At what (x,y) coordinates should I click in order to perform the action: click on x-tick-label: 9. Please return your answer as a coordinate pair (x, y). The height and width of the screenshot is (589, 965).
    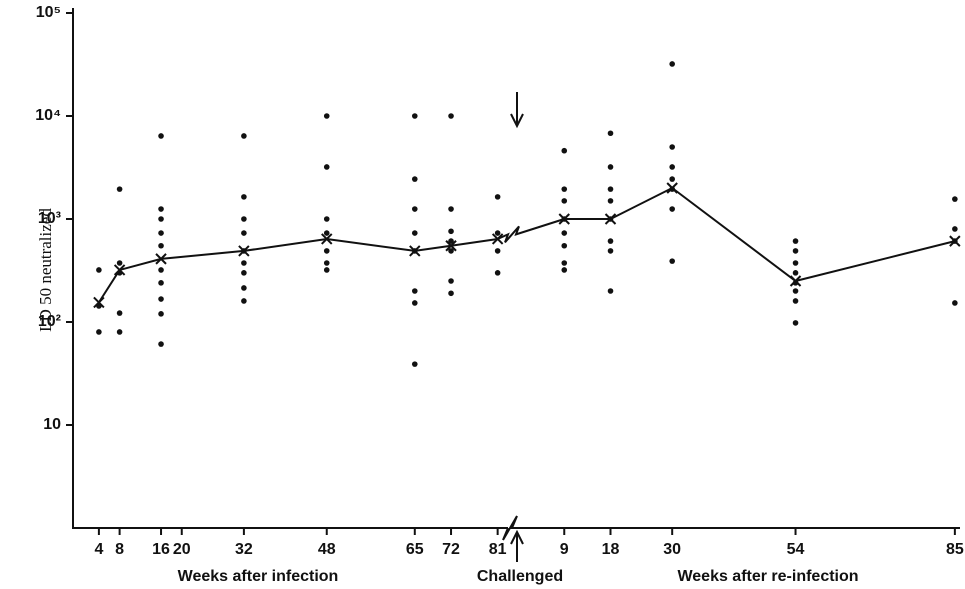
    Looking at the image, I should click on (564, 549).